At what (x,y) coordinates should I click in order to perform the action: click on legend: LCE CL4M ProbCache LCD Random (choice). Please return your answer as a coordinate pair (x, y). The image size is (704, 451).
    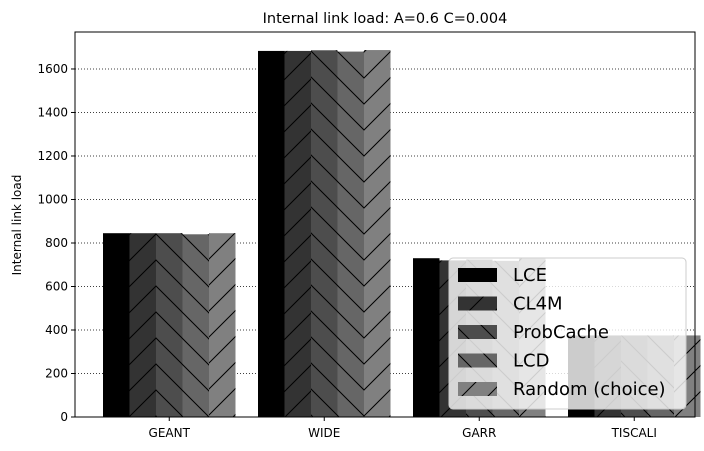
    Looking at the image, I should click on (567, 333).